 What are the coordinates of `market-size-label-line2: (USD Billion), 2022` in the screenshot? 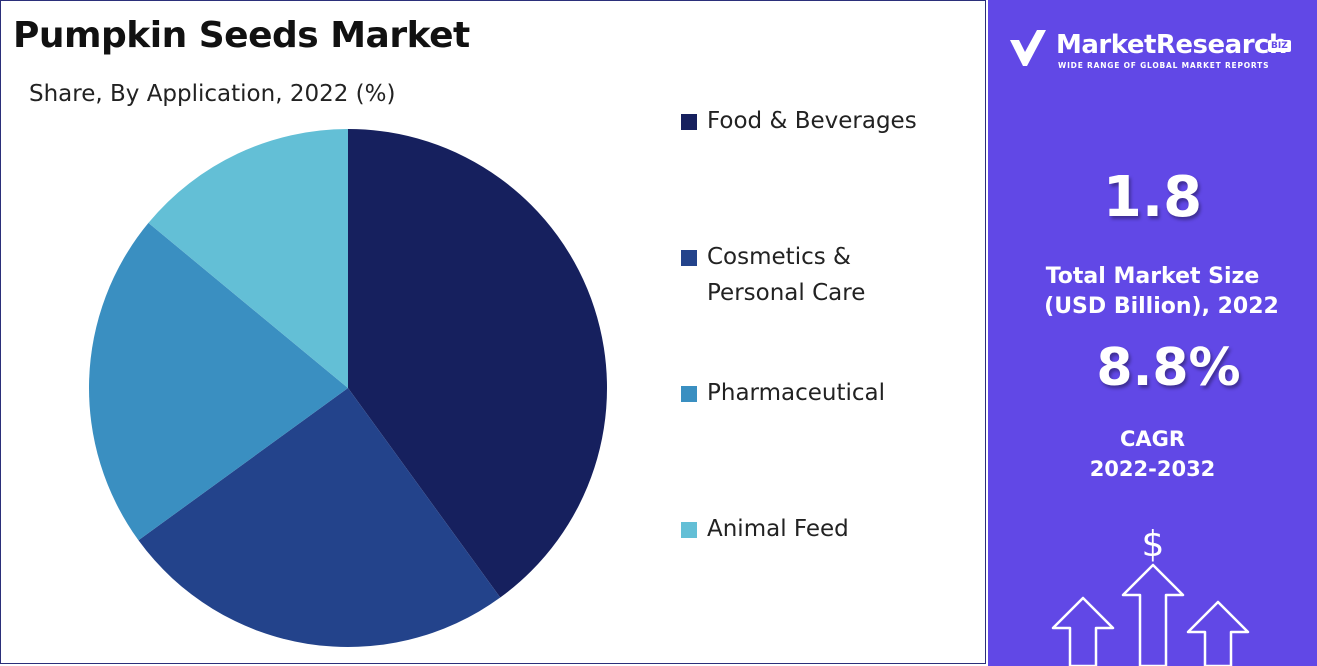 It's located at (1161, 306).